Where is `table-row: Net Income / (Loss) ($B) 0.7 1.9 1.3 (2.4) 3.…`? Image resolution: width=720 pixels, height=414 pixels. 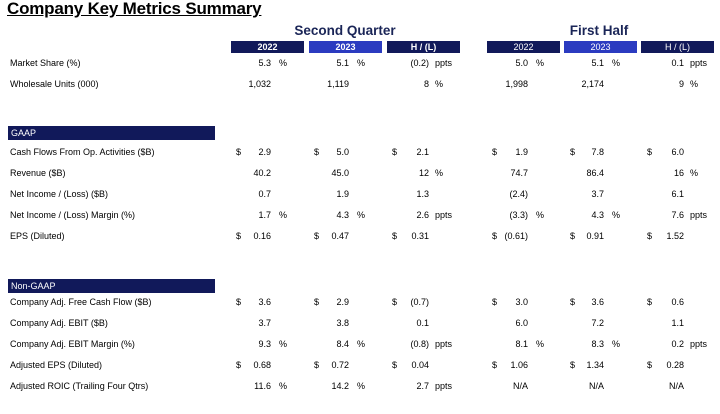
table-row: Net Income / (Loss) ($B) 0.7 1.9 1.3 (2.4) 3.… is located at coordinates (360, 194).